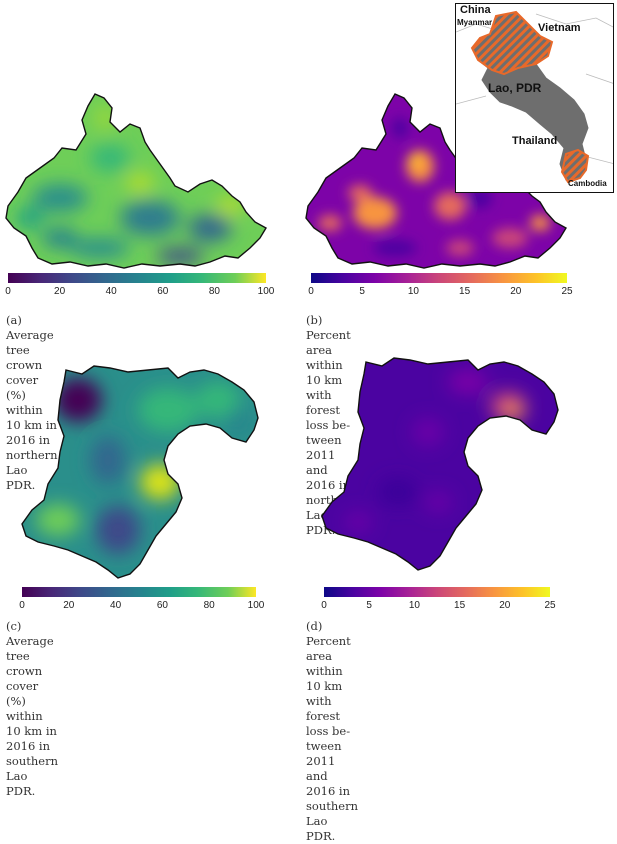 This screenshot has width=617, height=844. What do you see at coordinates (512, 43) in the screenshot?
I see `north-study-area` at bounding box center [512, 43].